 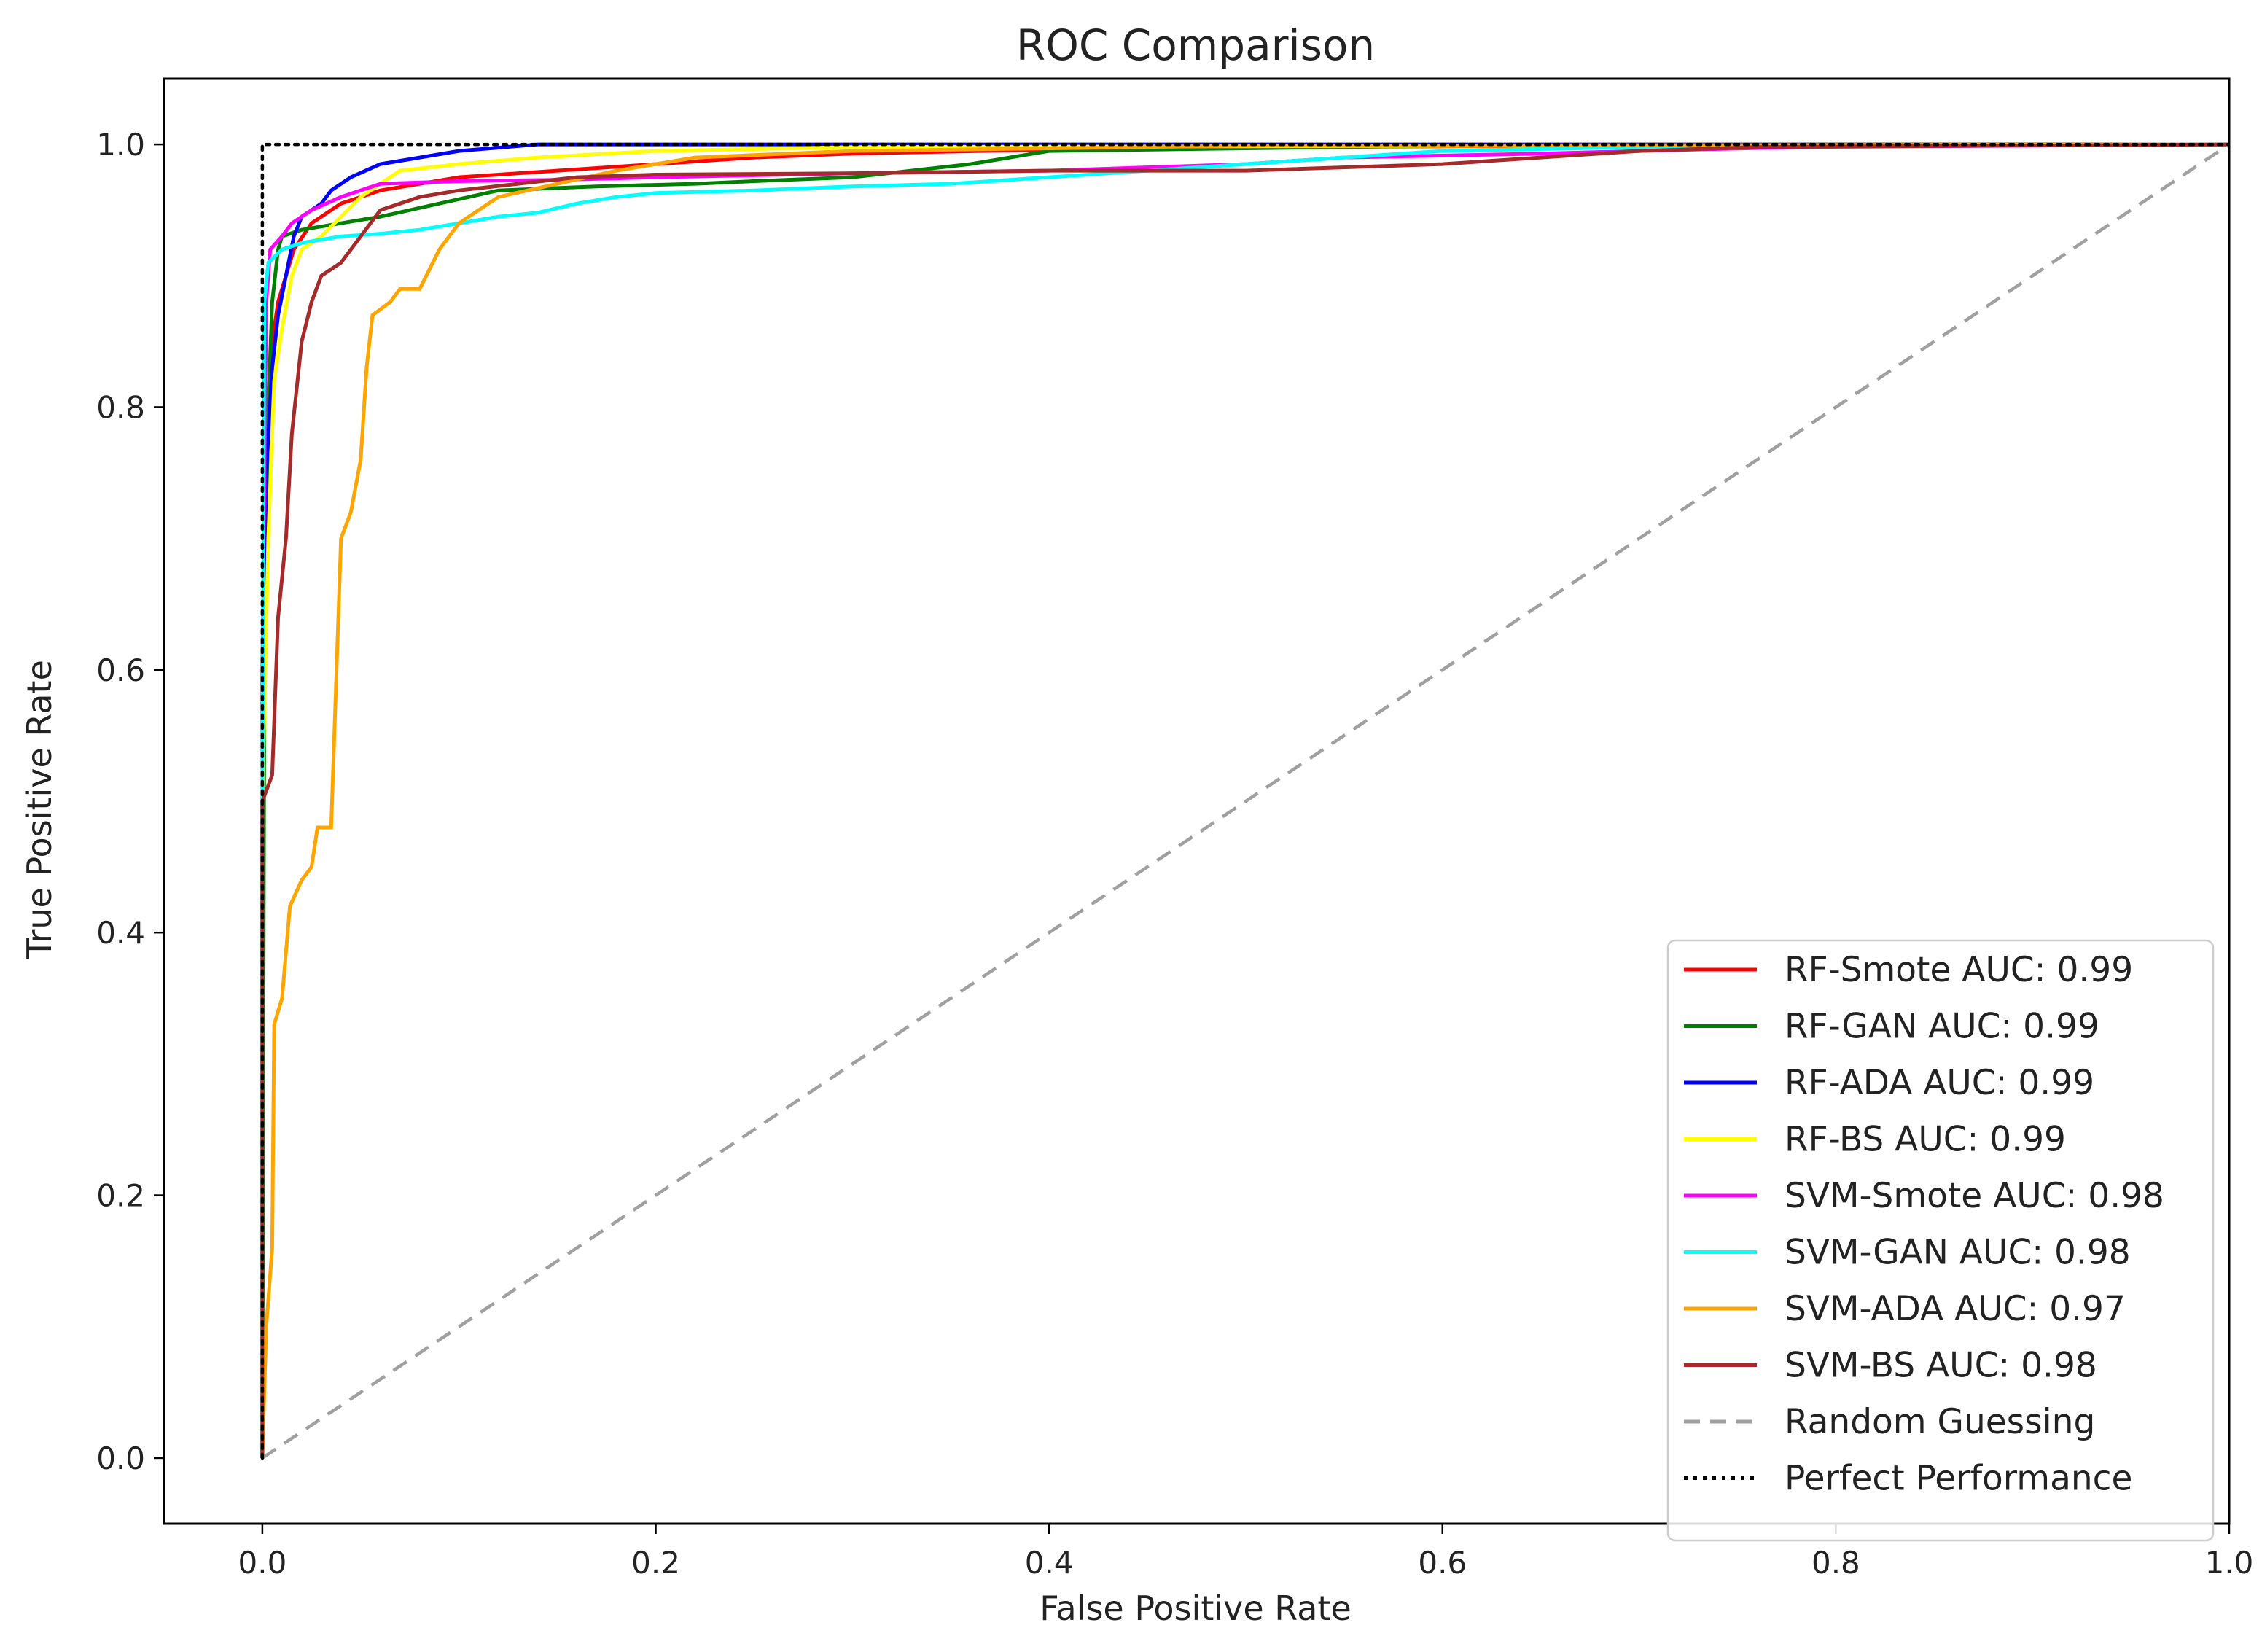 I want to click on legend-label-perfect-performance: Perfect Performance, so click(x=1958, y=1479).